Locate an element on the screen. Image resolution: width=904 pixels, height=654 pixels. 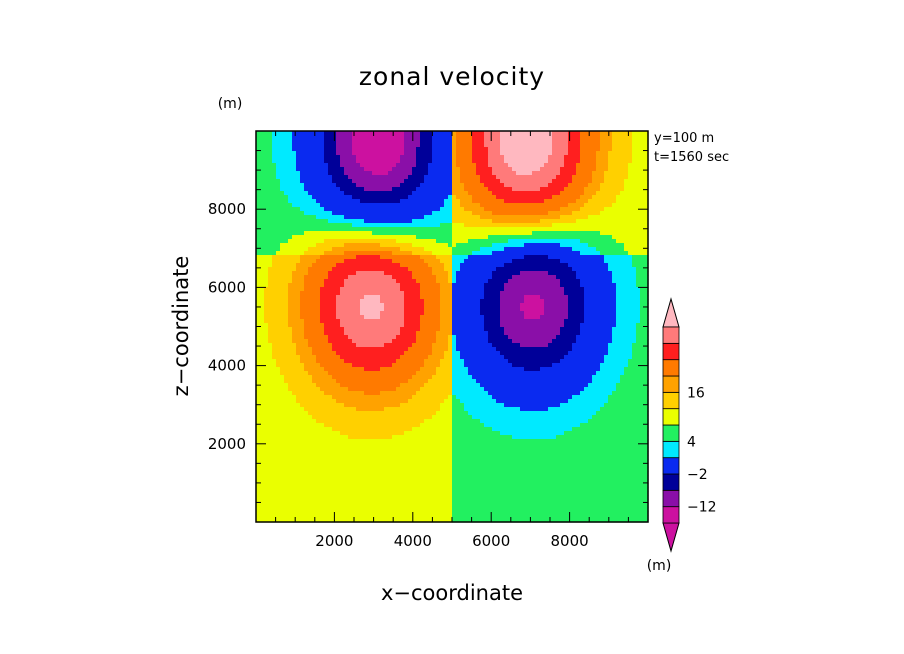
colorbar-band is located at coordinates (671, 482).